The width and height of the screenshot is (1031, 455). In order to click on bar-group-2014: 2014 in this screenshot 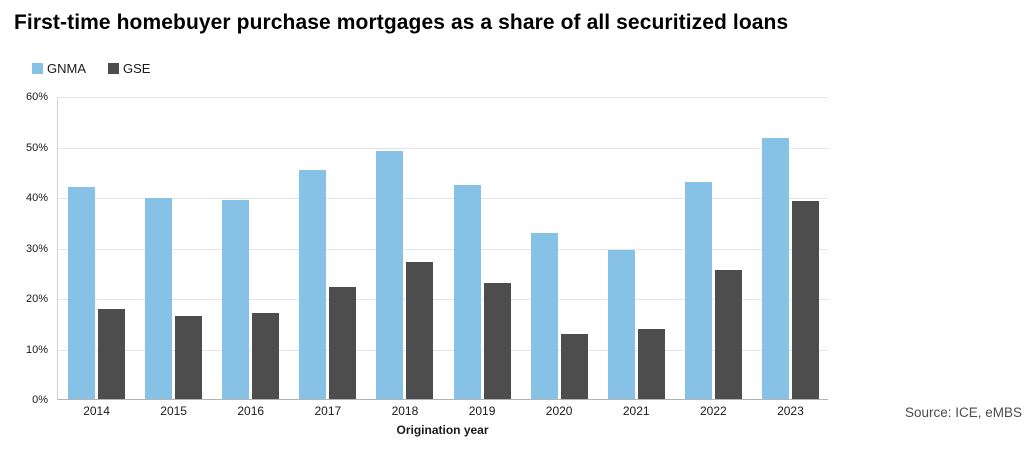, I will do `click(96, 257)`.